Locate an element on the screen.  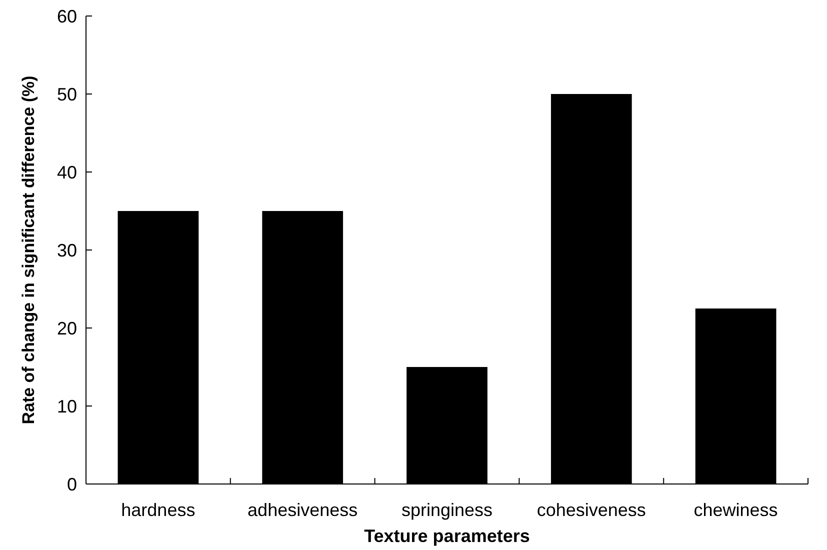
x-tick-label: adhesiveness is located at coordinates (303, 510).